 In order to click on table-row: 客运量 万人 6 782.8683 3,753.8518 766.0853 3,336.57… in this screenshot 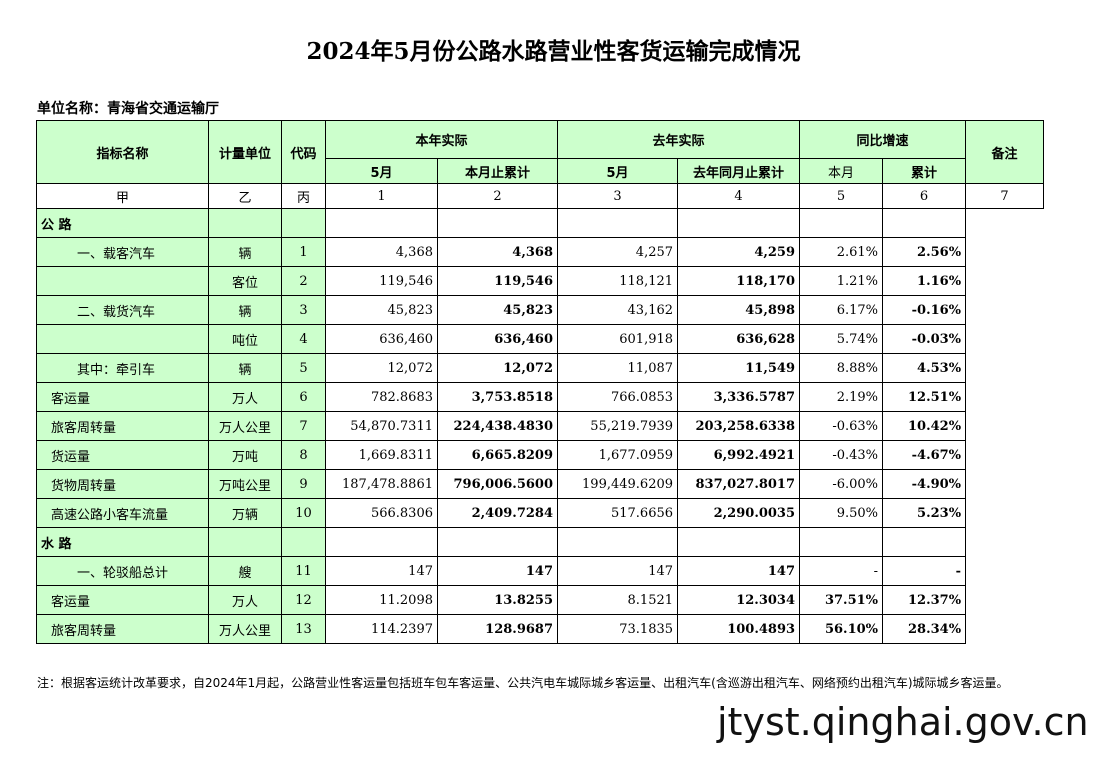, I will do `click(540, 397)`.